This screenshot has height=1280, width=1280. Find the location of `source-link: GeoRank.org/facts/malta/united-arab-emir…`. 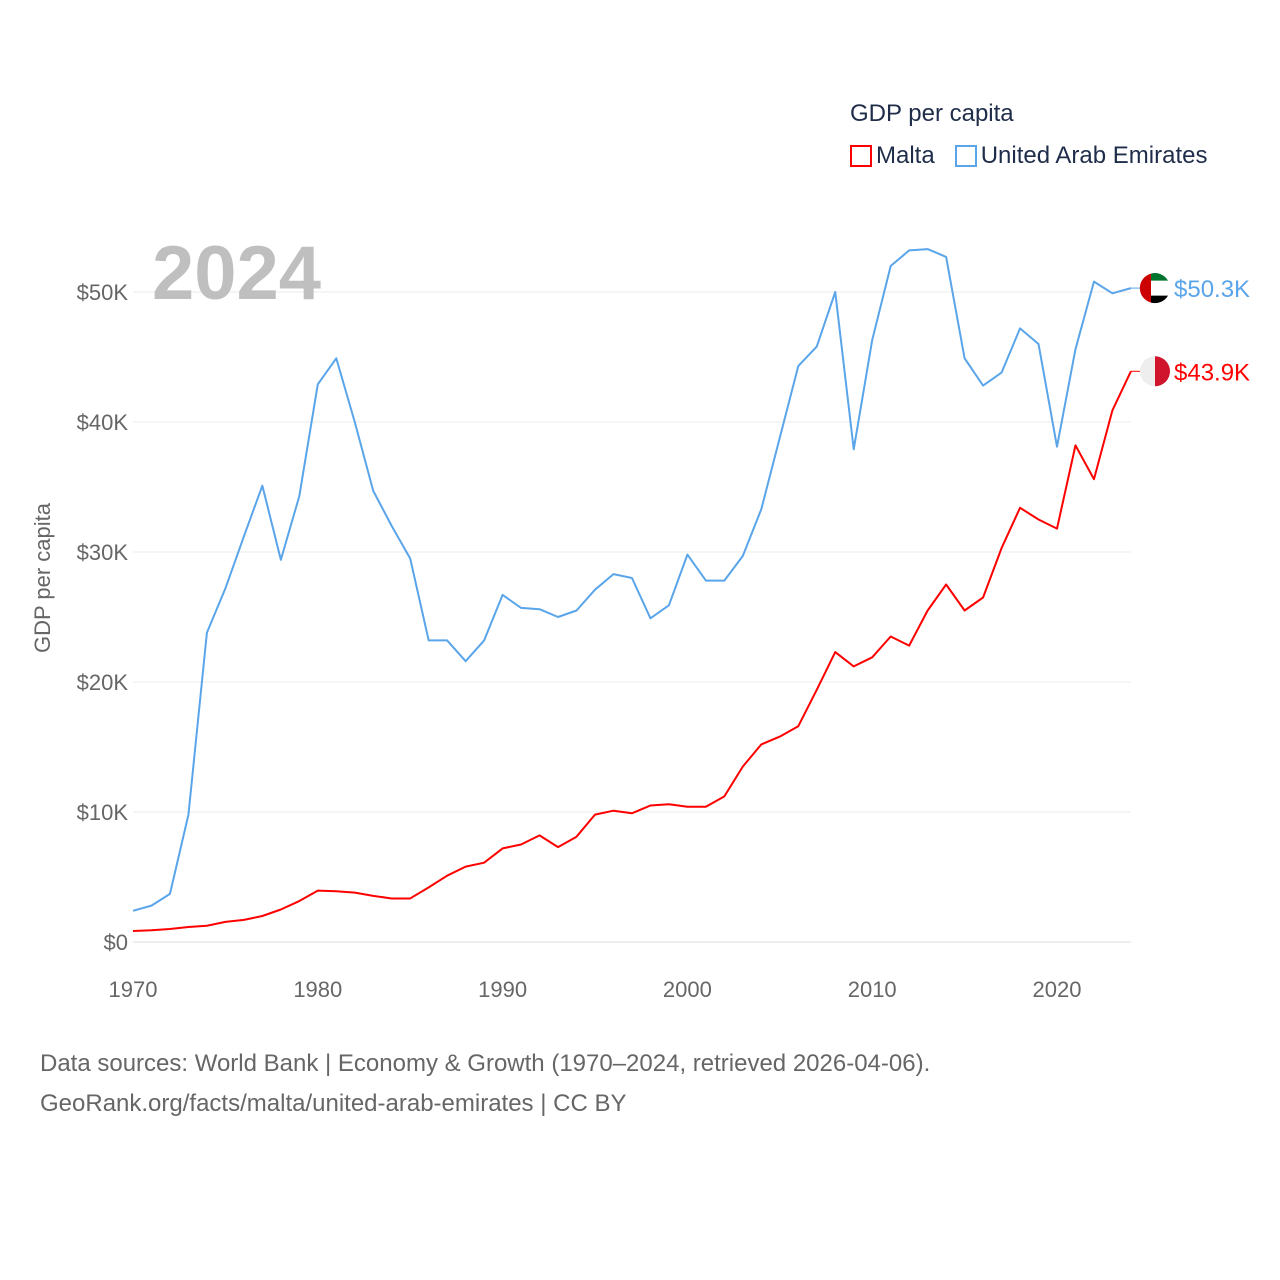

source-link: GeoRank.org/facts/malta/united-arab-emir… is located at coordinates (333, 1103).